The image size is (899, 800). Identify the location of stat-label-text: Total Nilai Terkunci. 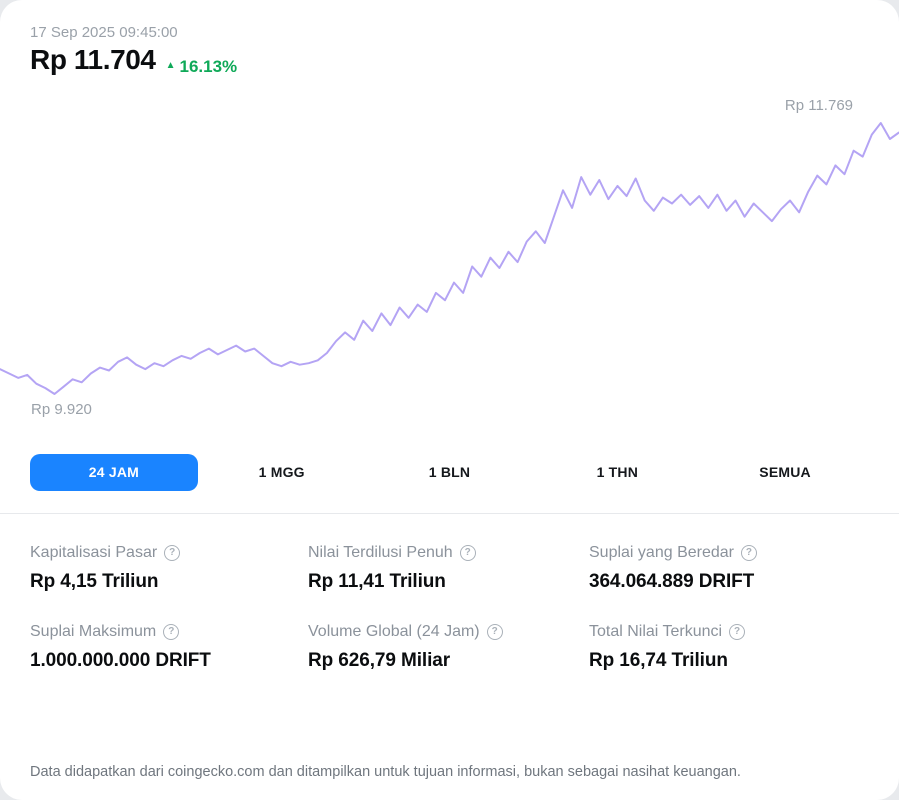
(656, 631).